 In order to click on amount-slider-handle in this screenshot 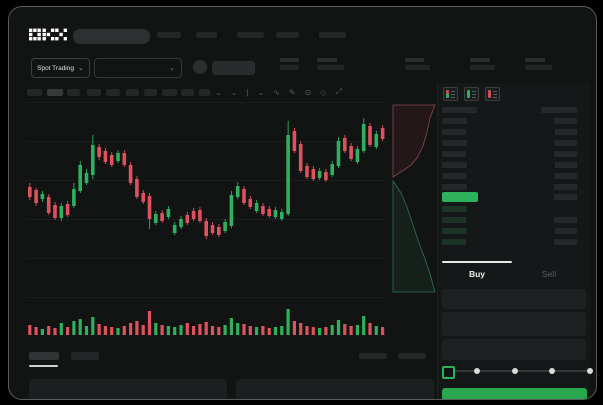, I will do `click(448, 372)`.